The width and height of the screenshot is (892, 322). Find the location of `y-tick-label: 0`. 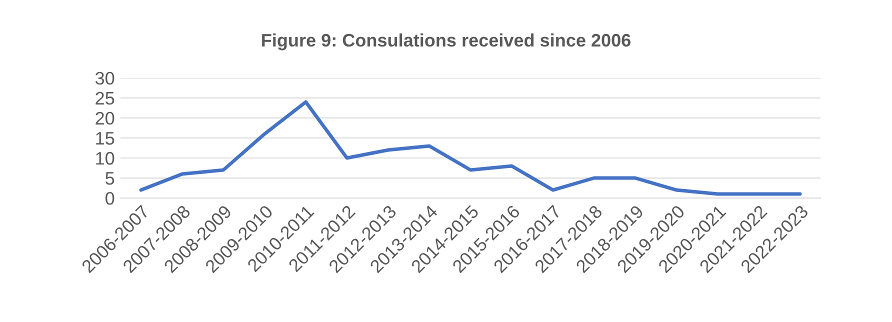

y-tick-label: 0 is located at coordinates (110, 198).